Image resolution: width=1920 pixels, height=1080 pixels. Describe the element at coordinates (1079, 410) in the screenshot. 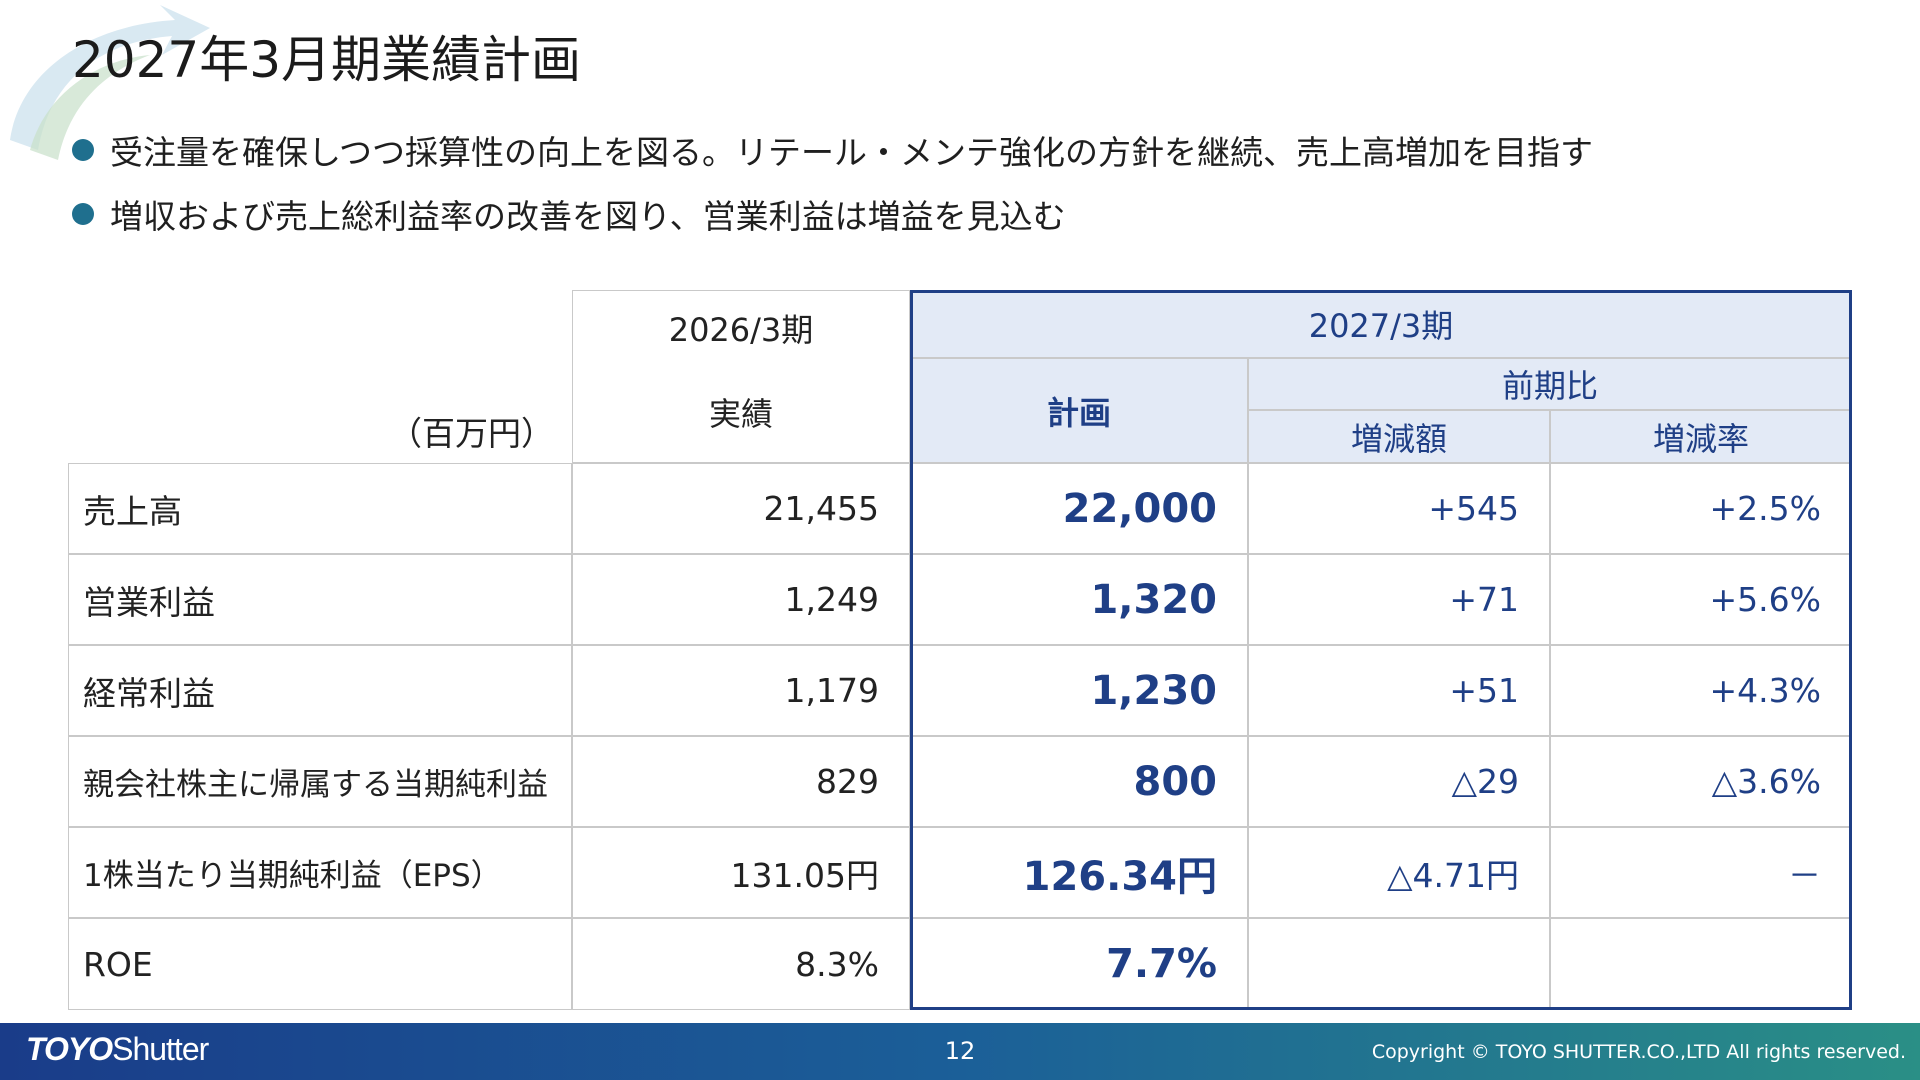

I see `plan-header: 計画` at that location.